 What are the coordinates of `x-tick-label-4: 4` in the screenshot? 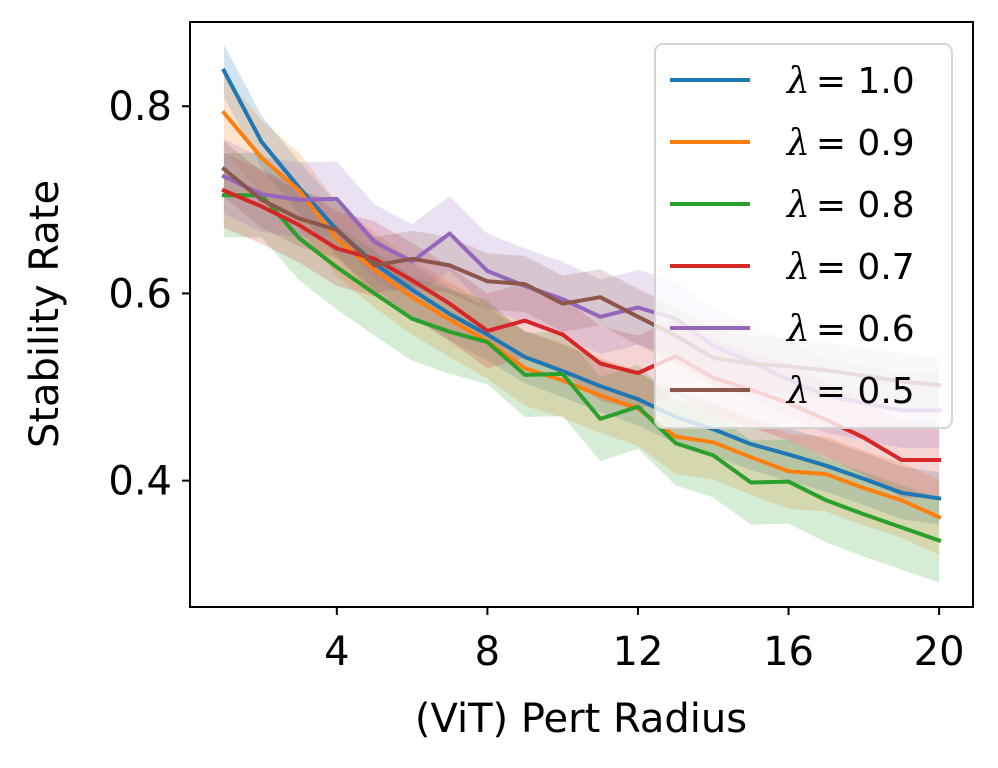 It's located at (336, 652).